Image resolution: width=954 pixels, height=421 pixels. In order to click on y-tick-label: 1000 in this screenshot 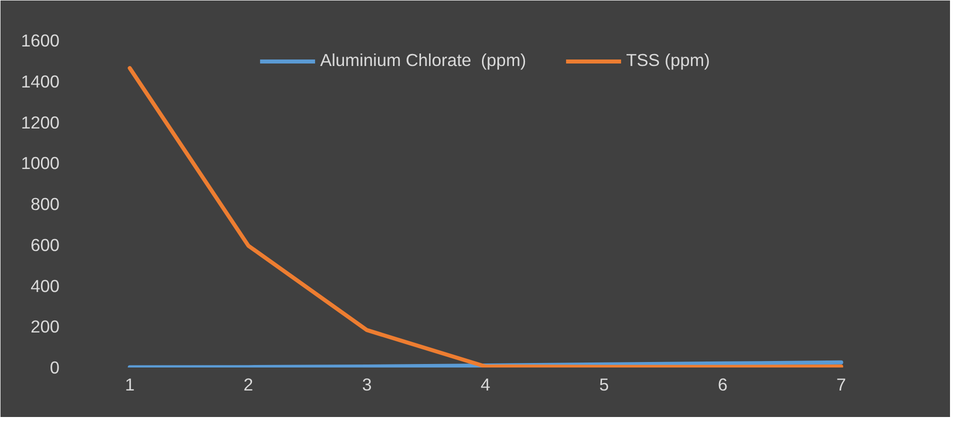, I will do `click(40, 163)`.